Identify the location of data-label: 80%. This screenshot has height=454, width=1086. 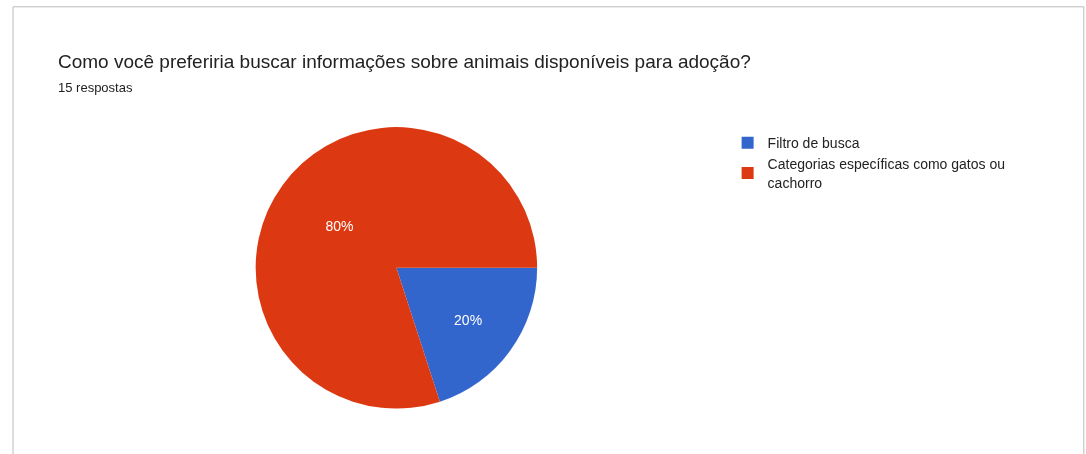
(339, 226).